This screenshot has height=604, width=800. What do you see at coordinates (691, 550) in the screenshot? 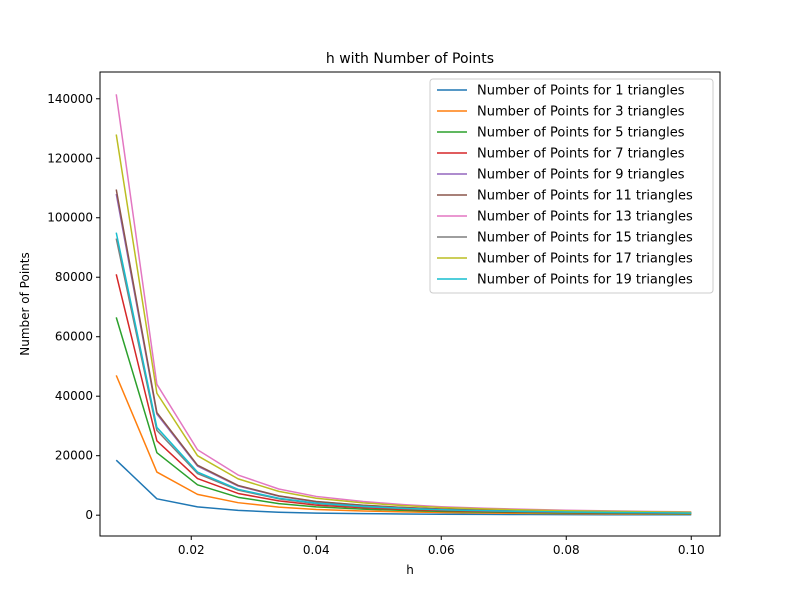
I see `x-tick-label-5: 0.10` at bounding box center [691, 550].